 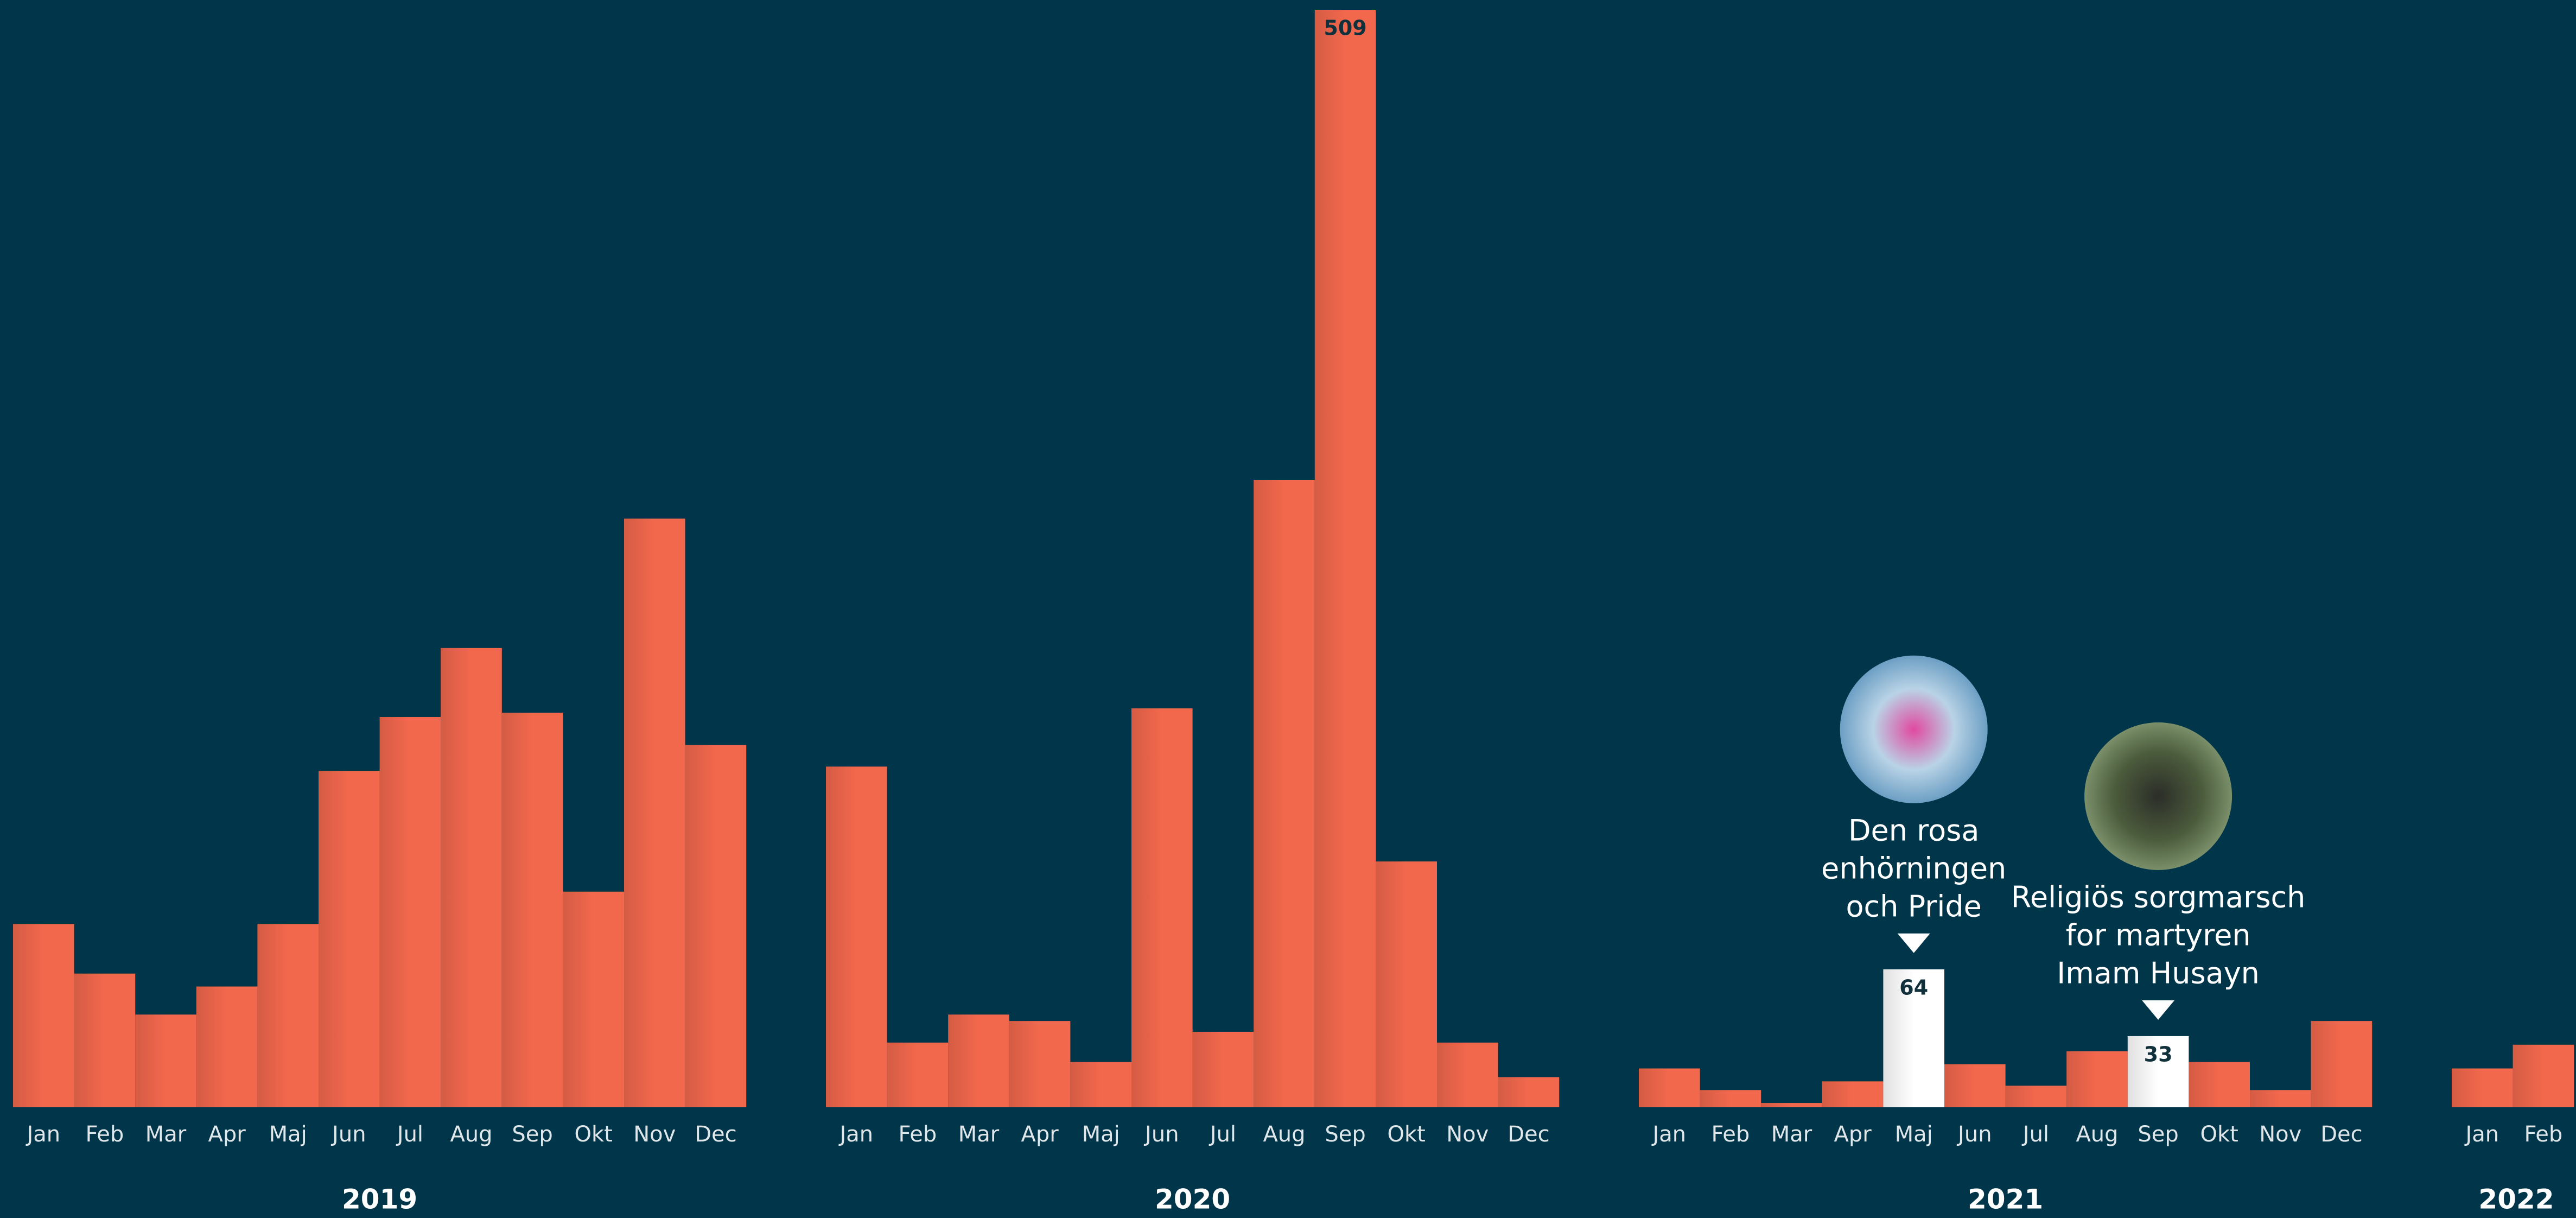 I want to click on year-label: 2021, so click(x=2006, y=1199).